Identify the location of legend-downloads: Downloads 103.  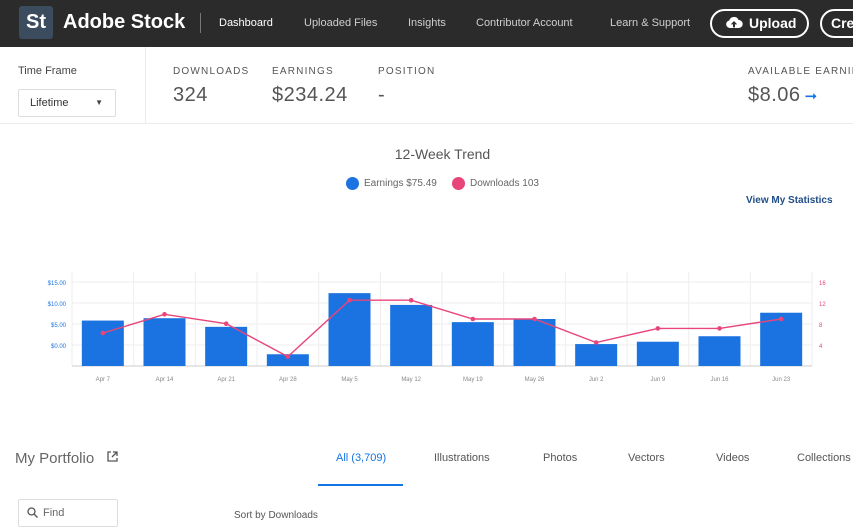
(495, 183).